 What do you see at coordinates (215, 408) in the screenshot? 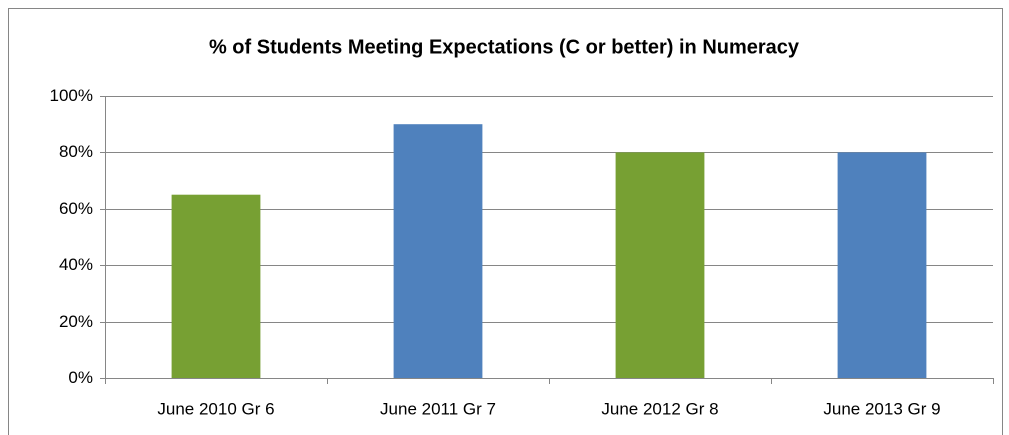
I see `x-tick-label: June 2010 Gr 6` at bounding box center [215, 408].